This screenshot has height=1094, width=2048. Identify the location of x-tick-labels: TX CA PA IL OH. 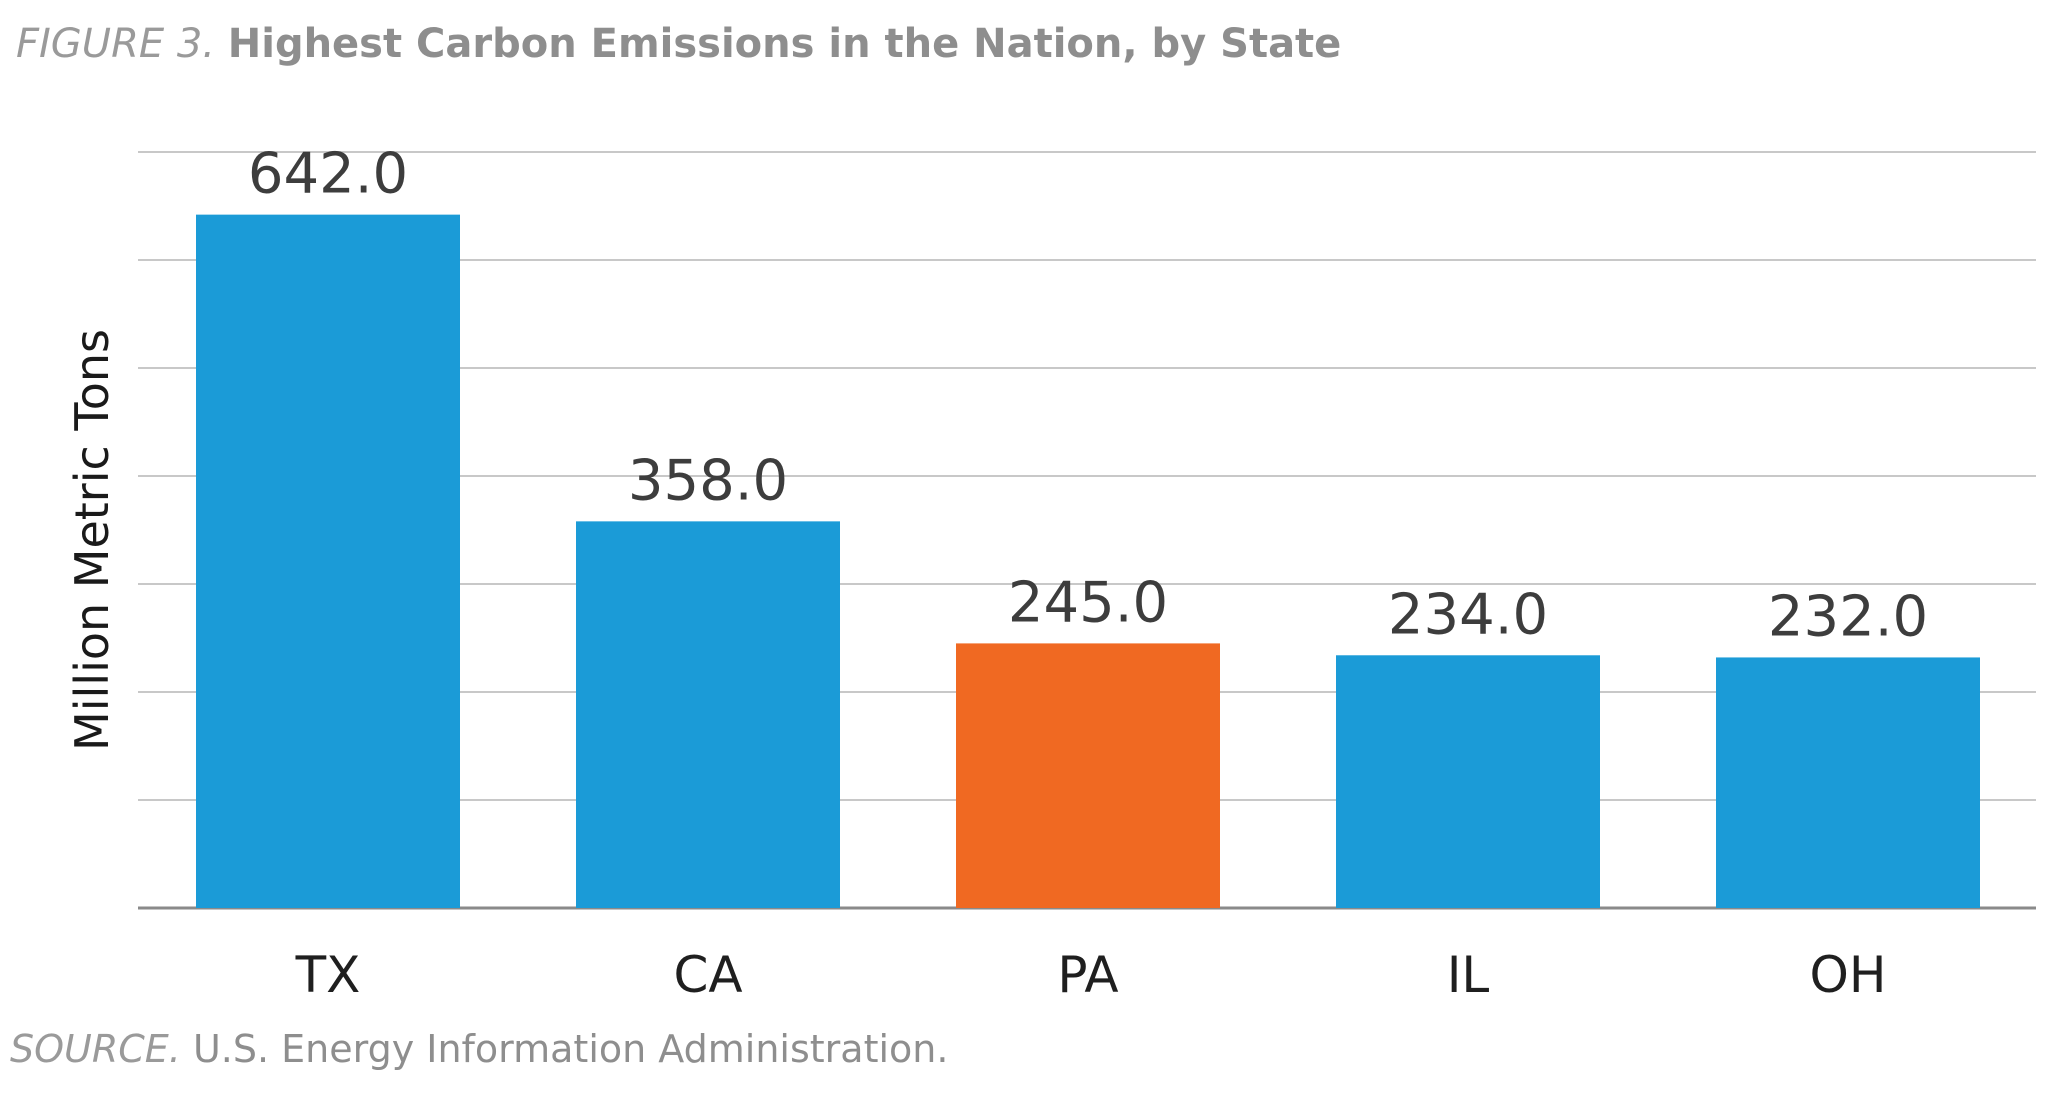
(1091, 975).